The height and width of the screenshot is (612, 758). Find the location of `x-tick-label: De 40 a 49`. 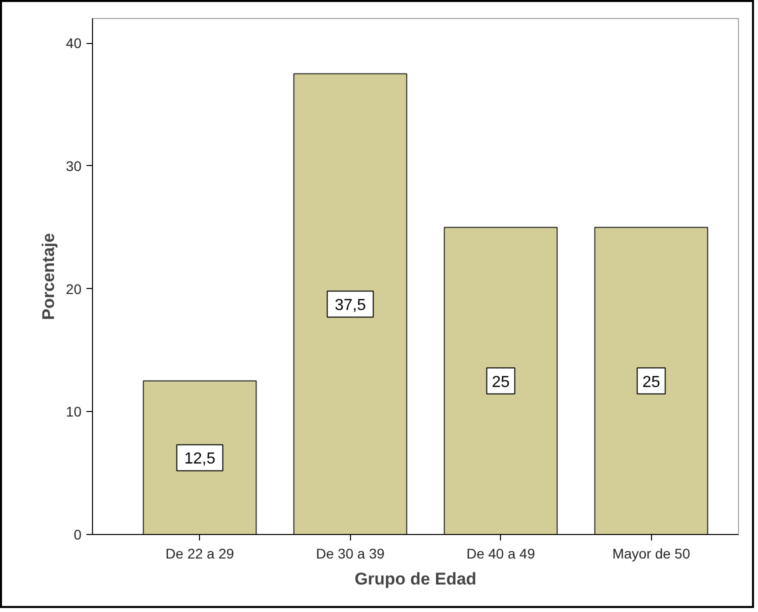

x-tick-label: De 40 a 49 is located at coordinates (501, 554).